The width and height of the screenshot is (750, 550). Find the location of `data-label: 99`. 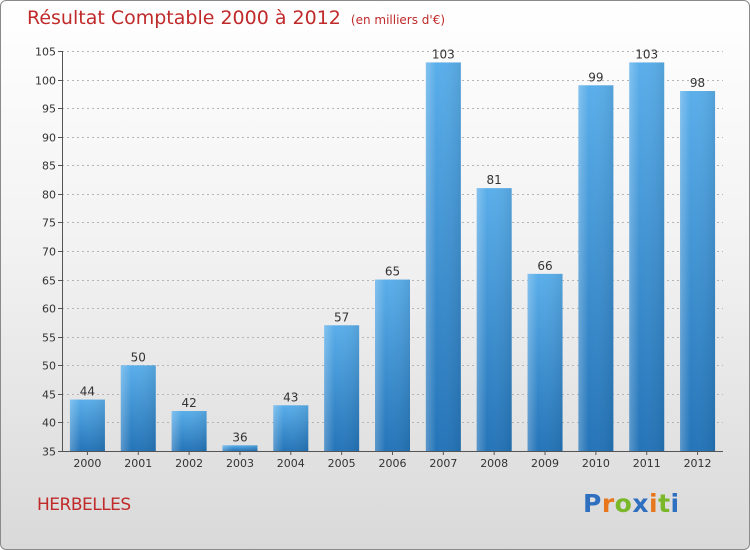

data-label: 99 is located at coordinates (595, 77).